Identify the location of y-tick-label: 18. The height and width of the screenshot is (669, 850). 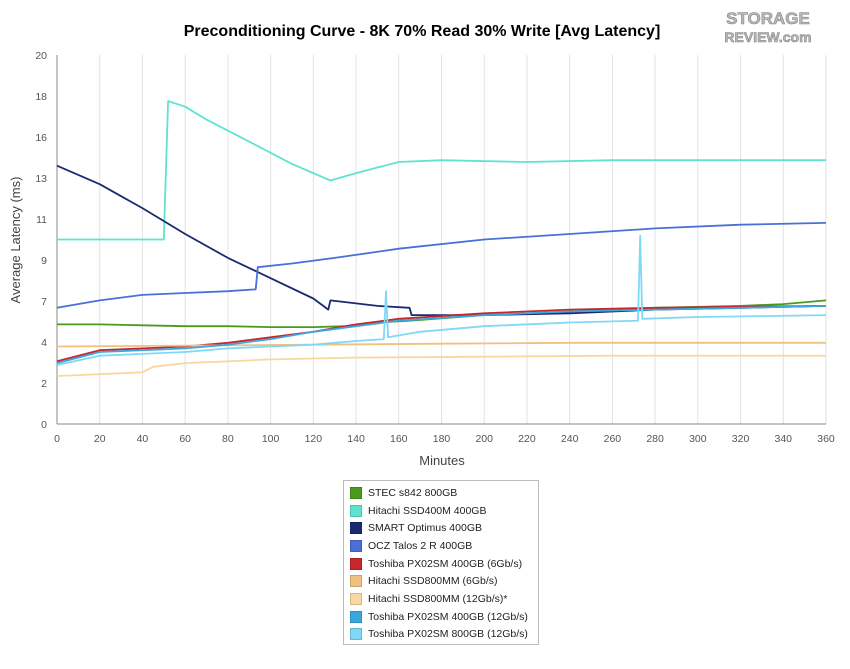
(41, 97).